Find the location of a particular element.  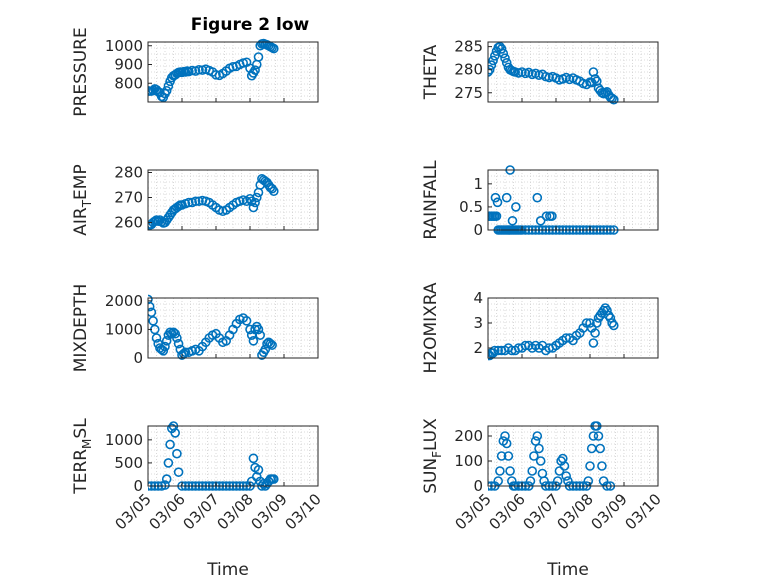

x-tick-label: 03/10 is located at coordinates (303, 511).